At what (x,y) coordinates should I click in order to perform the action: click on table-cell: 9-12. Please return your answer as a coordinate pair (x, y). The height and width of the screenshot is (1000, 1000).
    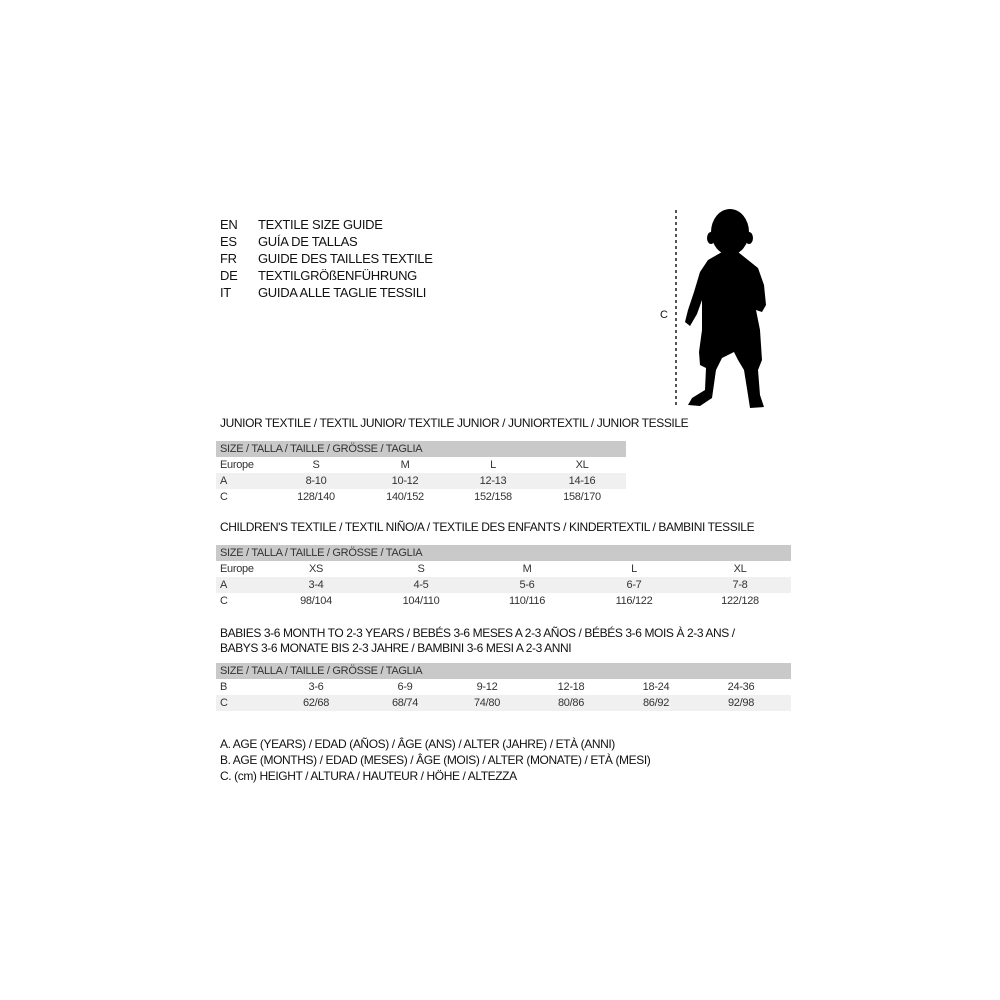
    Looking at the image, I should click on (487, 687).